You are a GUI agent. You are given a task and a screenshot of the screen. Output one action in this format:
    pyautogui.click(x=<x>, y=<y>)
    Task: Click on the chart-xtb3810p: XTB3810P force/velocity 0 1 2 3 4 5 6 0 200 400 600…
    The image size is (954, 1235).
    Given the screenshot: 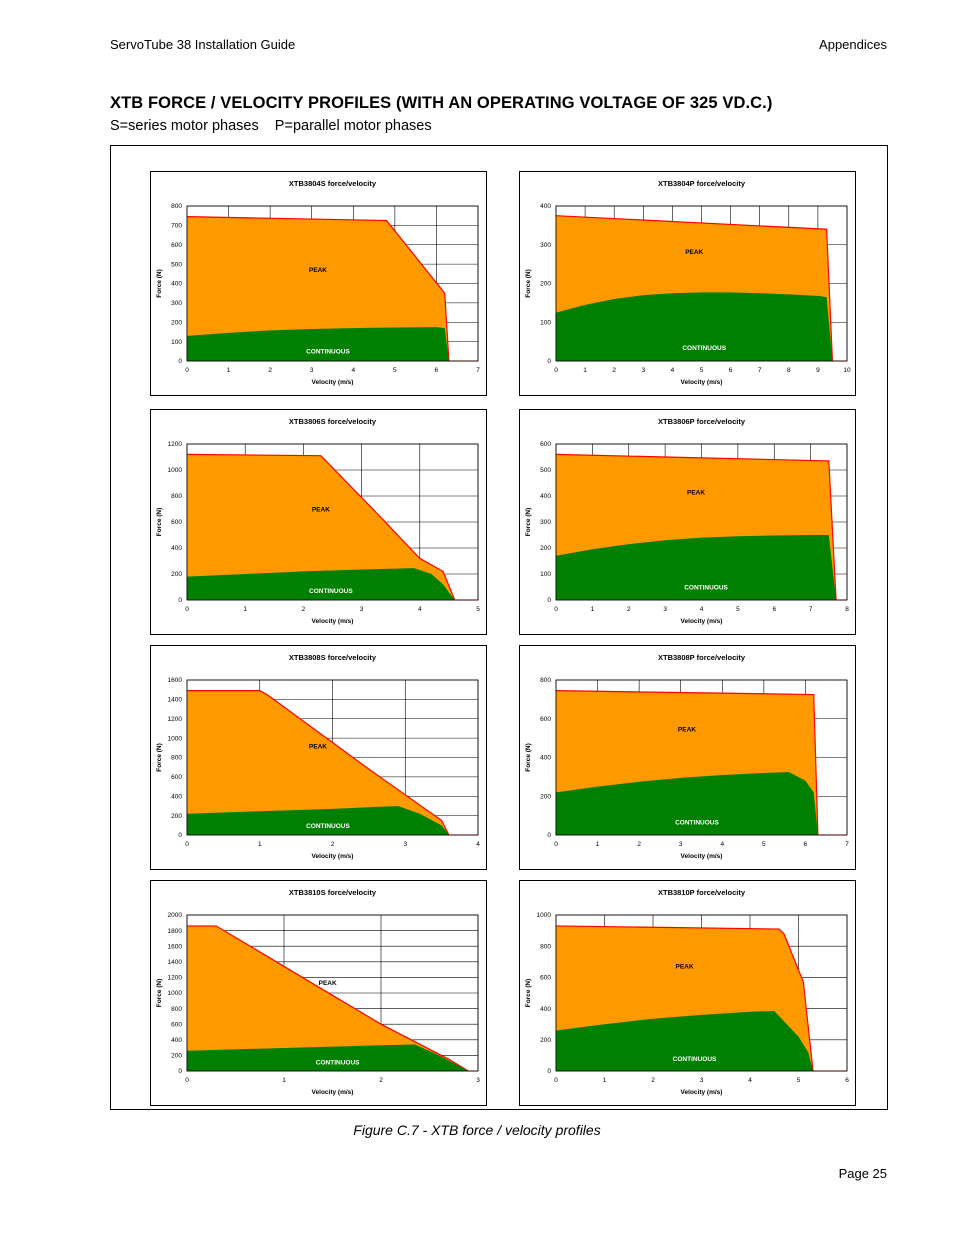 What is the action you would take?
    pyautogui.click(x=687, y=993)
    